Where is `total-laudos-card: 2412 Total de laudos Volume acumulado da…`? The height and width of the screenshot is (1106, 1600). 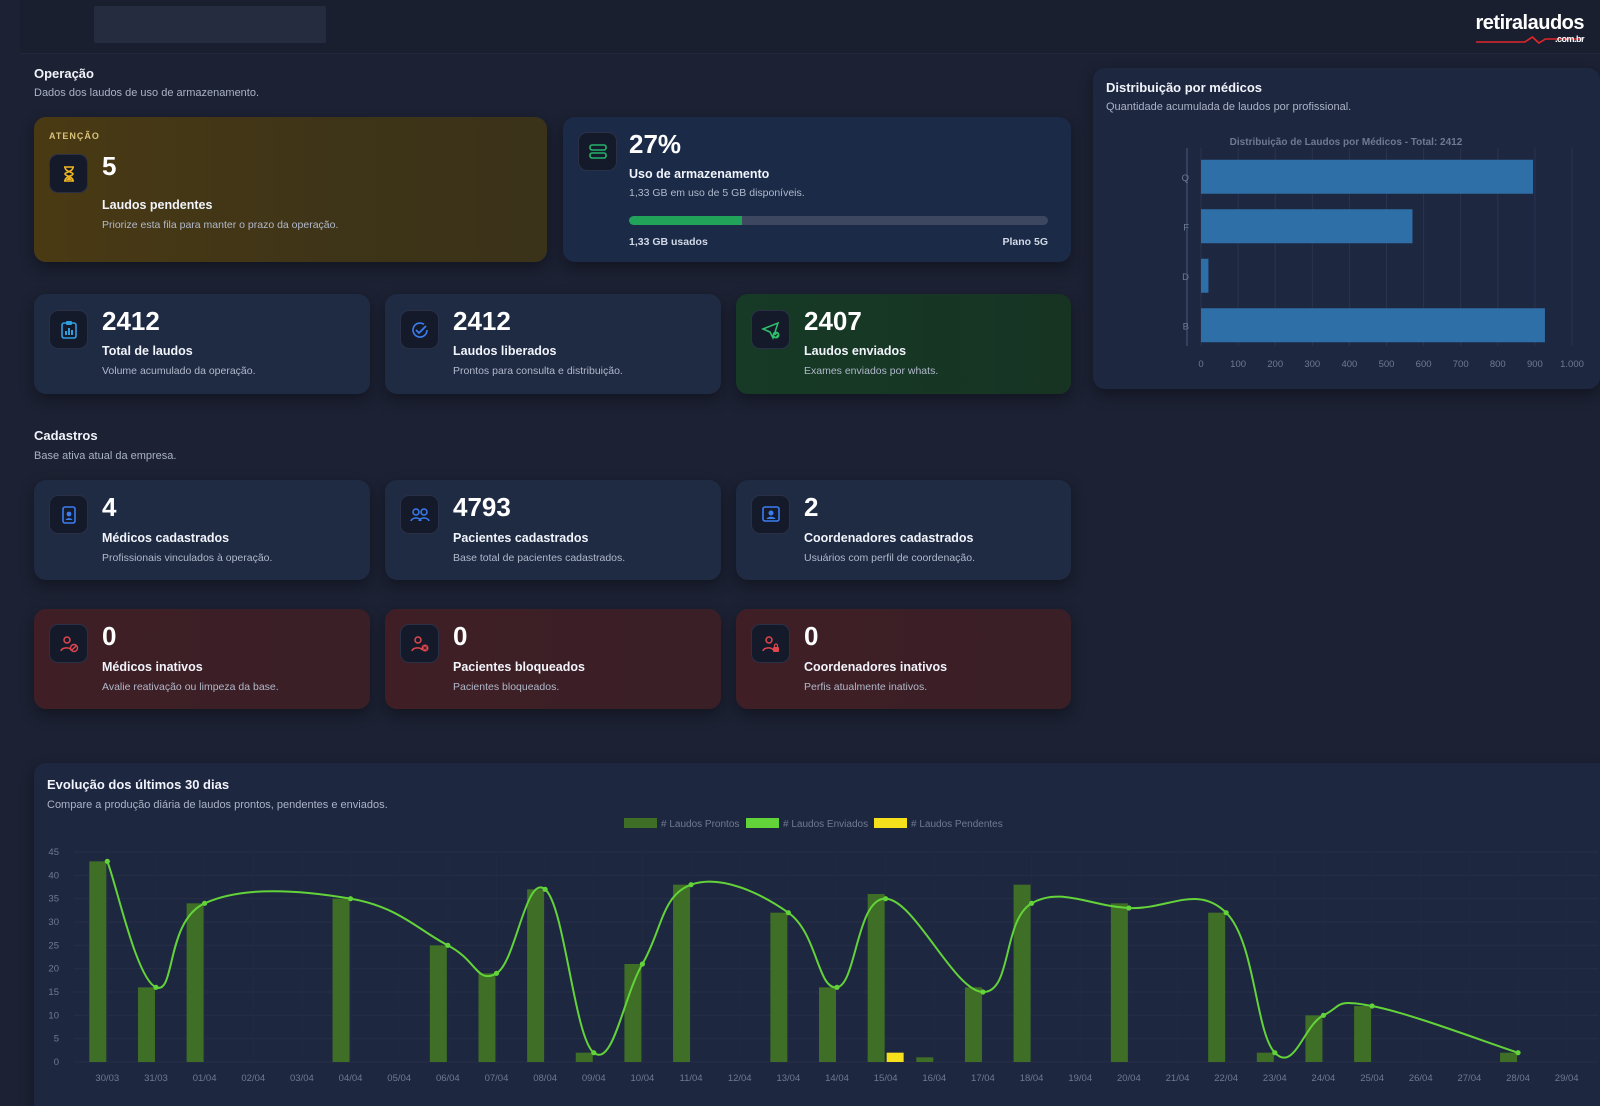
total-laudos-card: 2412 Total de laudos Volume acumulado da… is located at coordinates (202, 344).